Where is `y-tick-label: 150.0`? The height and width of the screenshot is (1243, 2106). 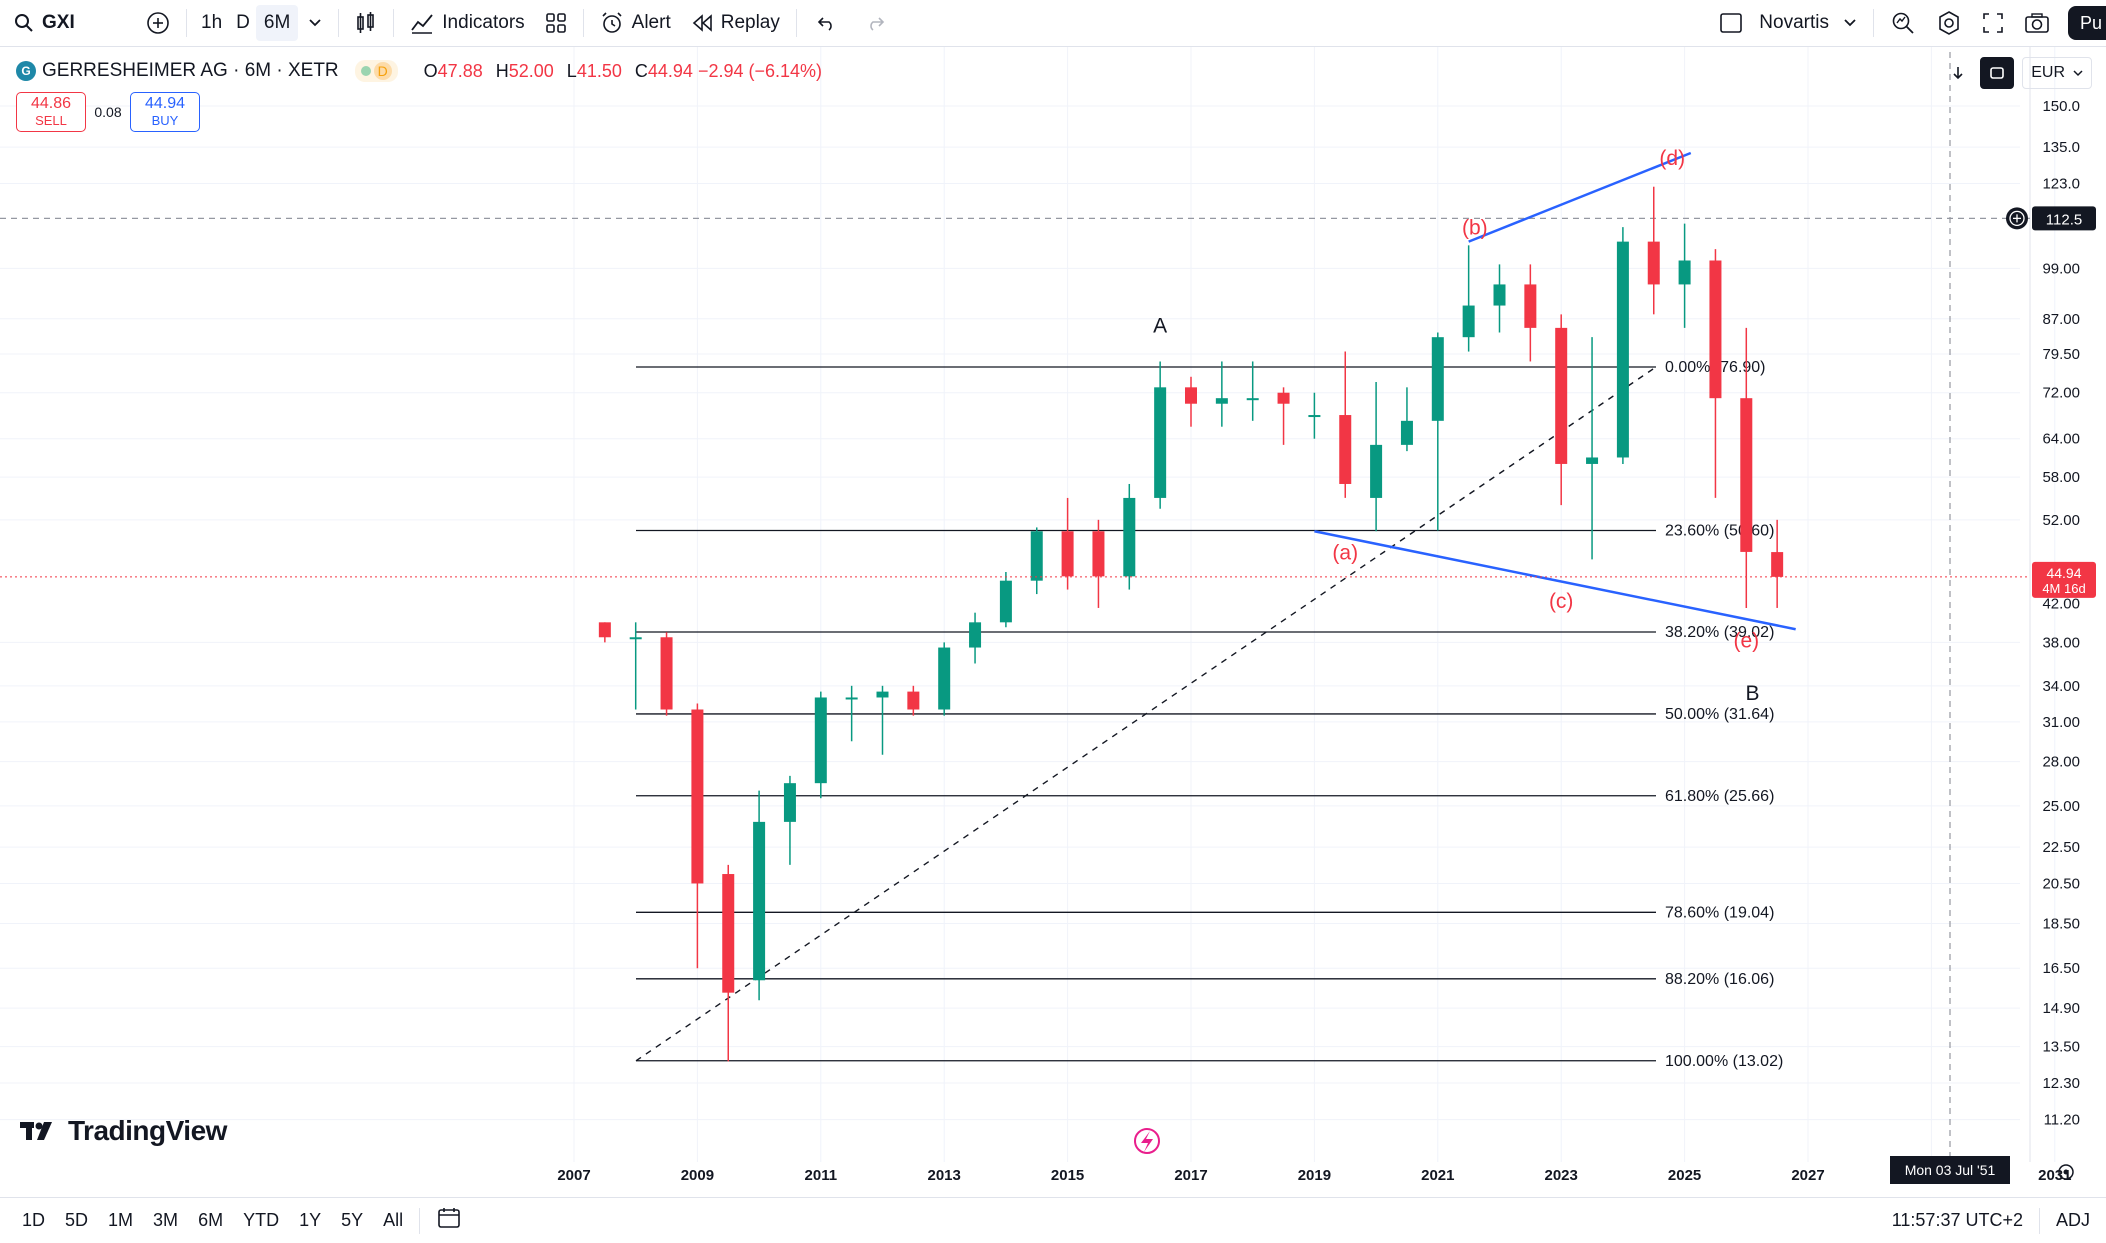 y-tick-label: 150.0 is located at coordinates (2061, 106).